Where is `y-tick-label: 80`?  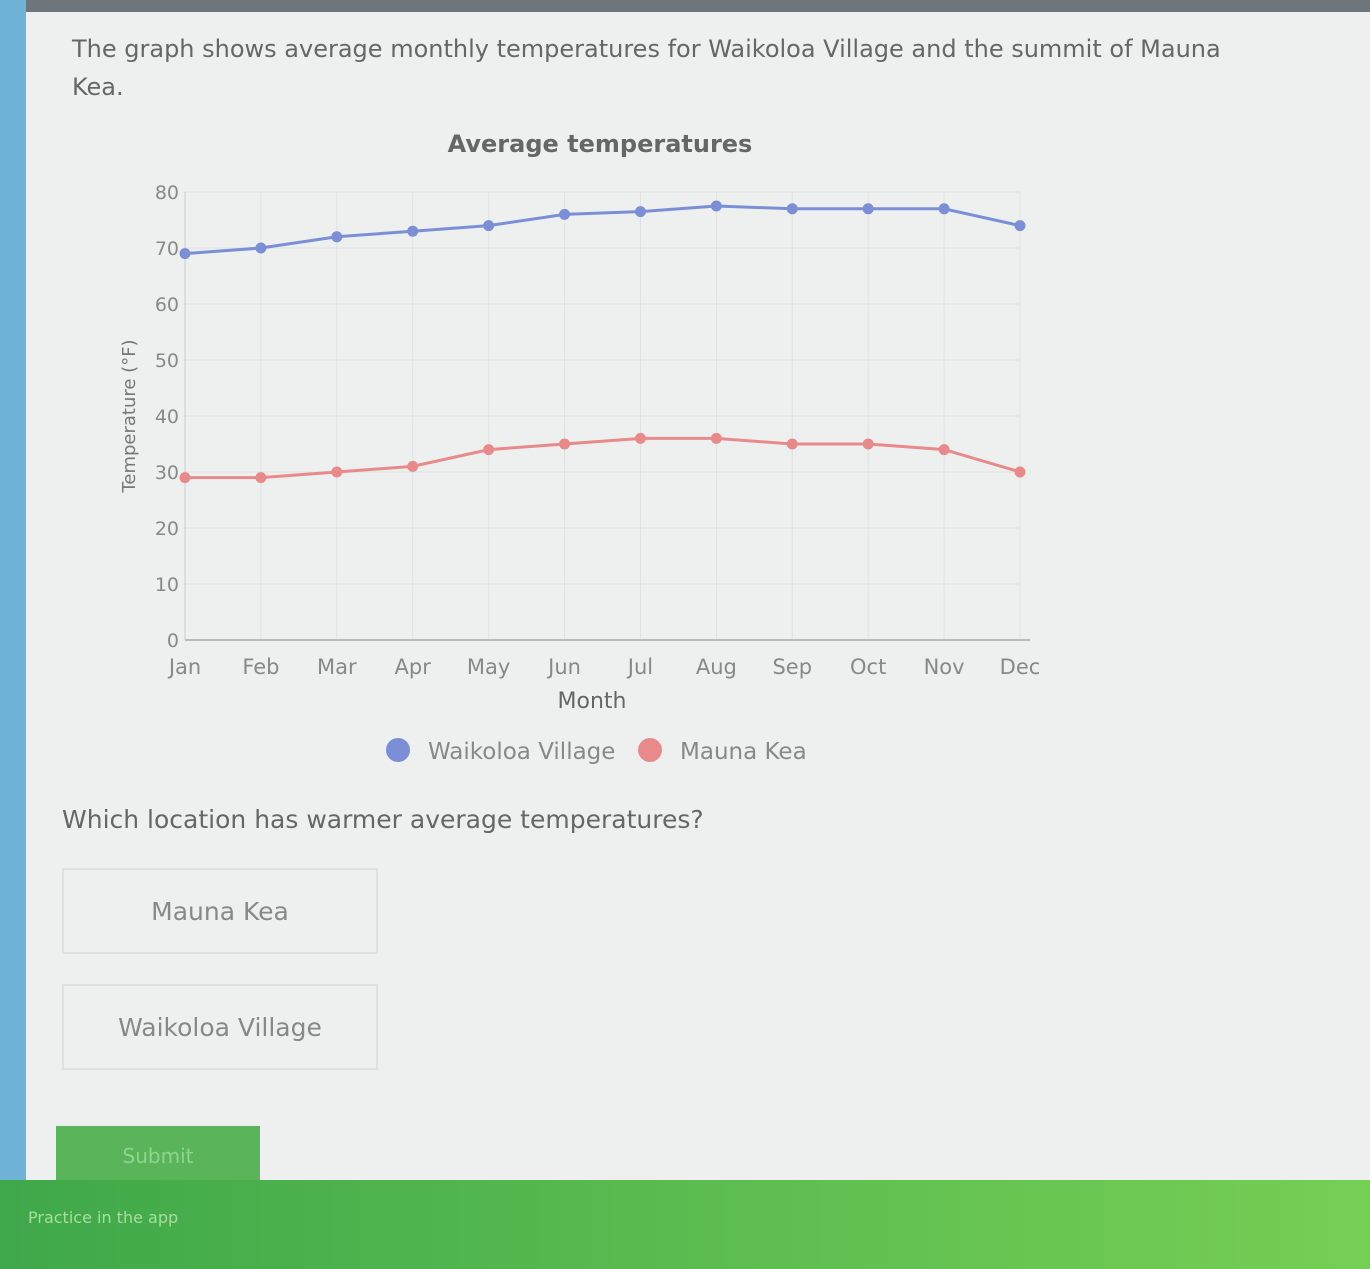
y-tick-label: 80 is located at coordinates (167, 193).